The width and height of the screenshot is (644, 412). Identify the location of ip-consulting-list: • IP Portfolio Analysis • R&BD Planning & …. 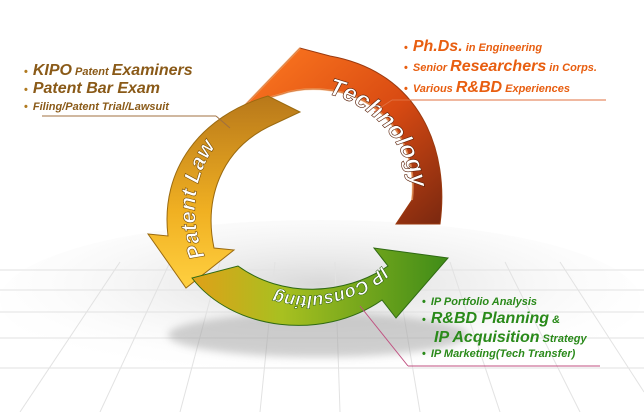
(504, 329).